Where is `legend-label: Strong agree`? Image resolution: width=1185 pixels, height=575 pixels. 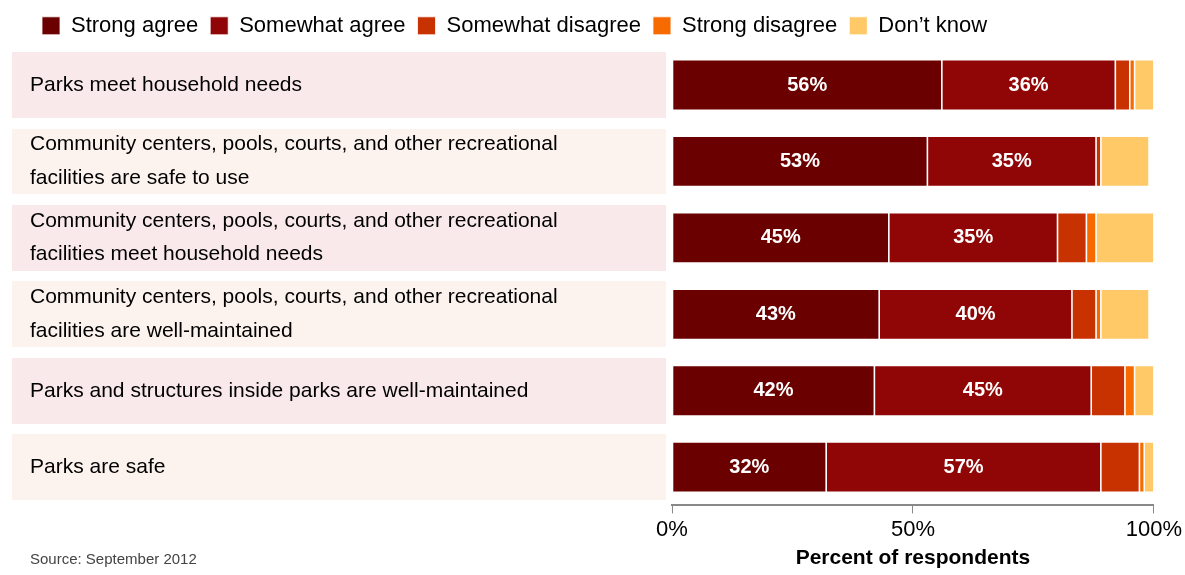 legend-label: Strong agree is located at coordinates (135, 24).